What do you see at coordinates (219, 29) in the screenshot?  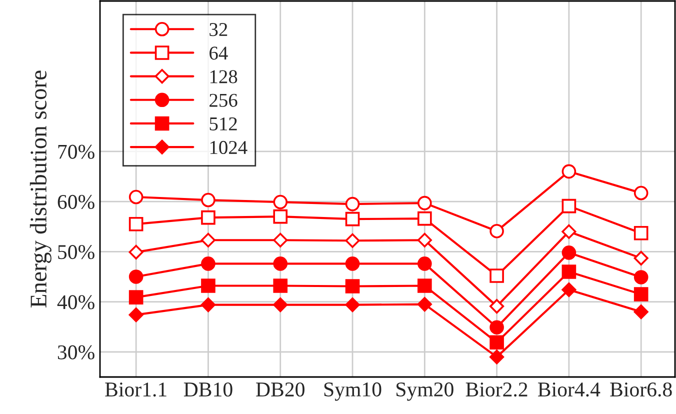 I see `legend-label: 32` at bounding box center [219, 29].